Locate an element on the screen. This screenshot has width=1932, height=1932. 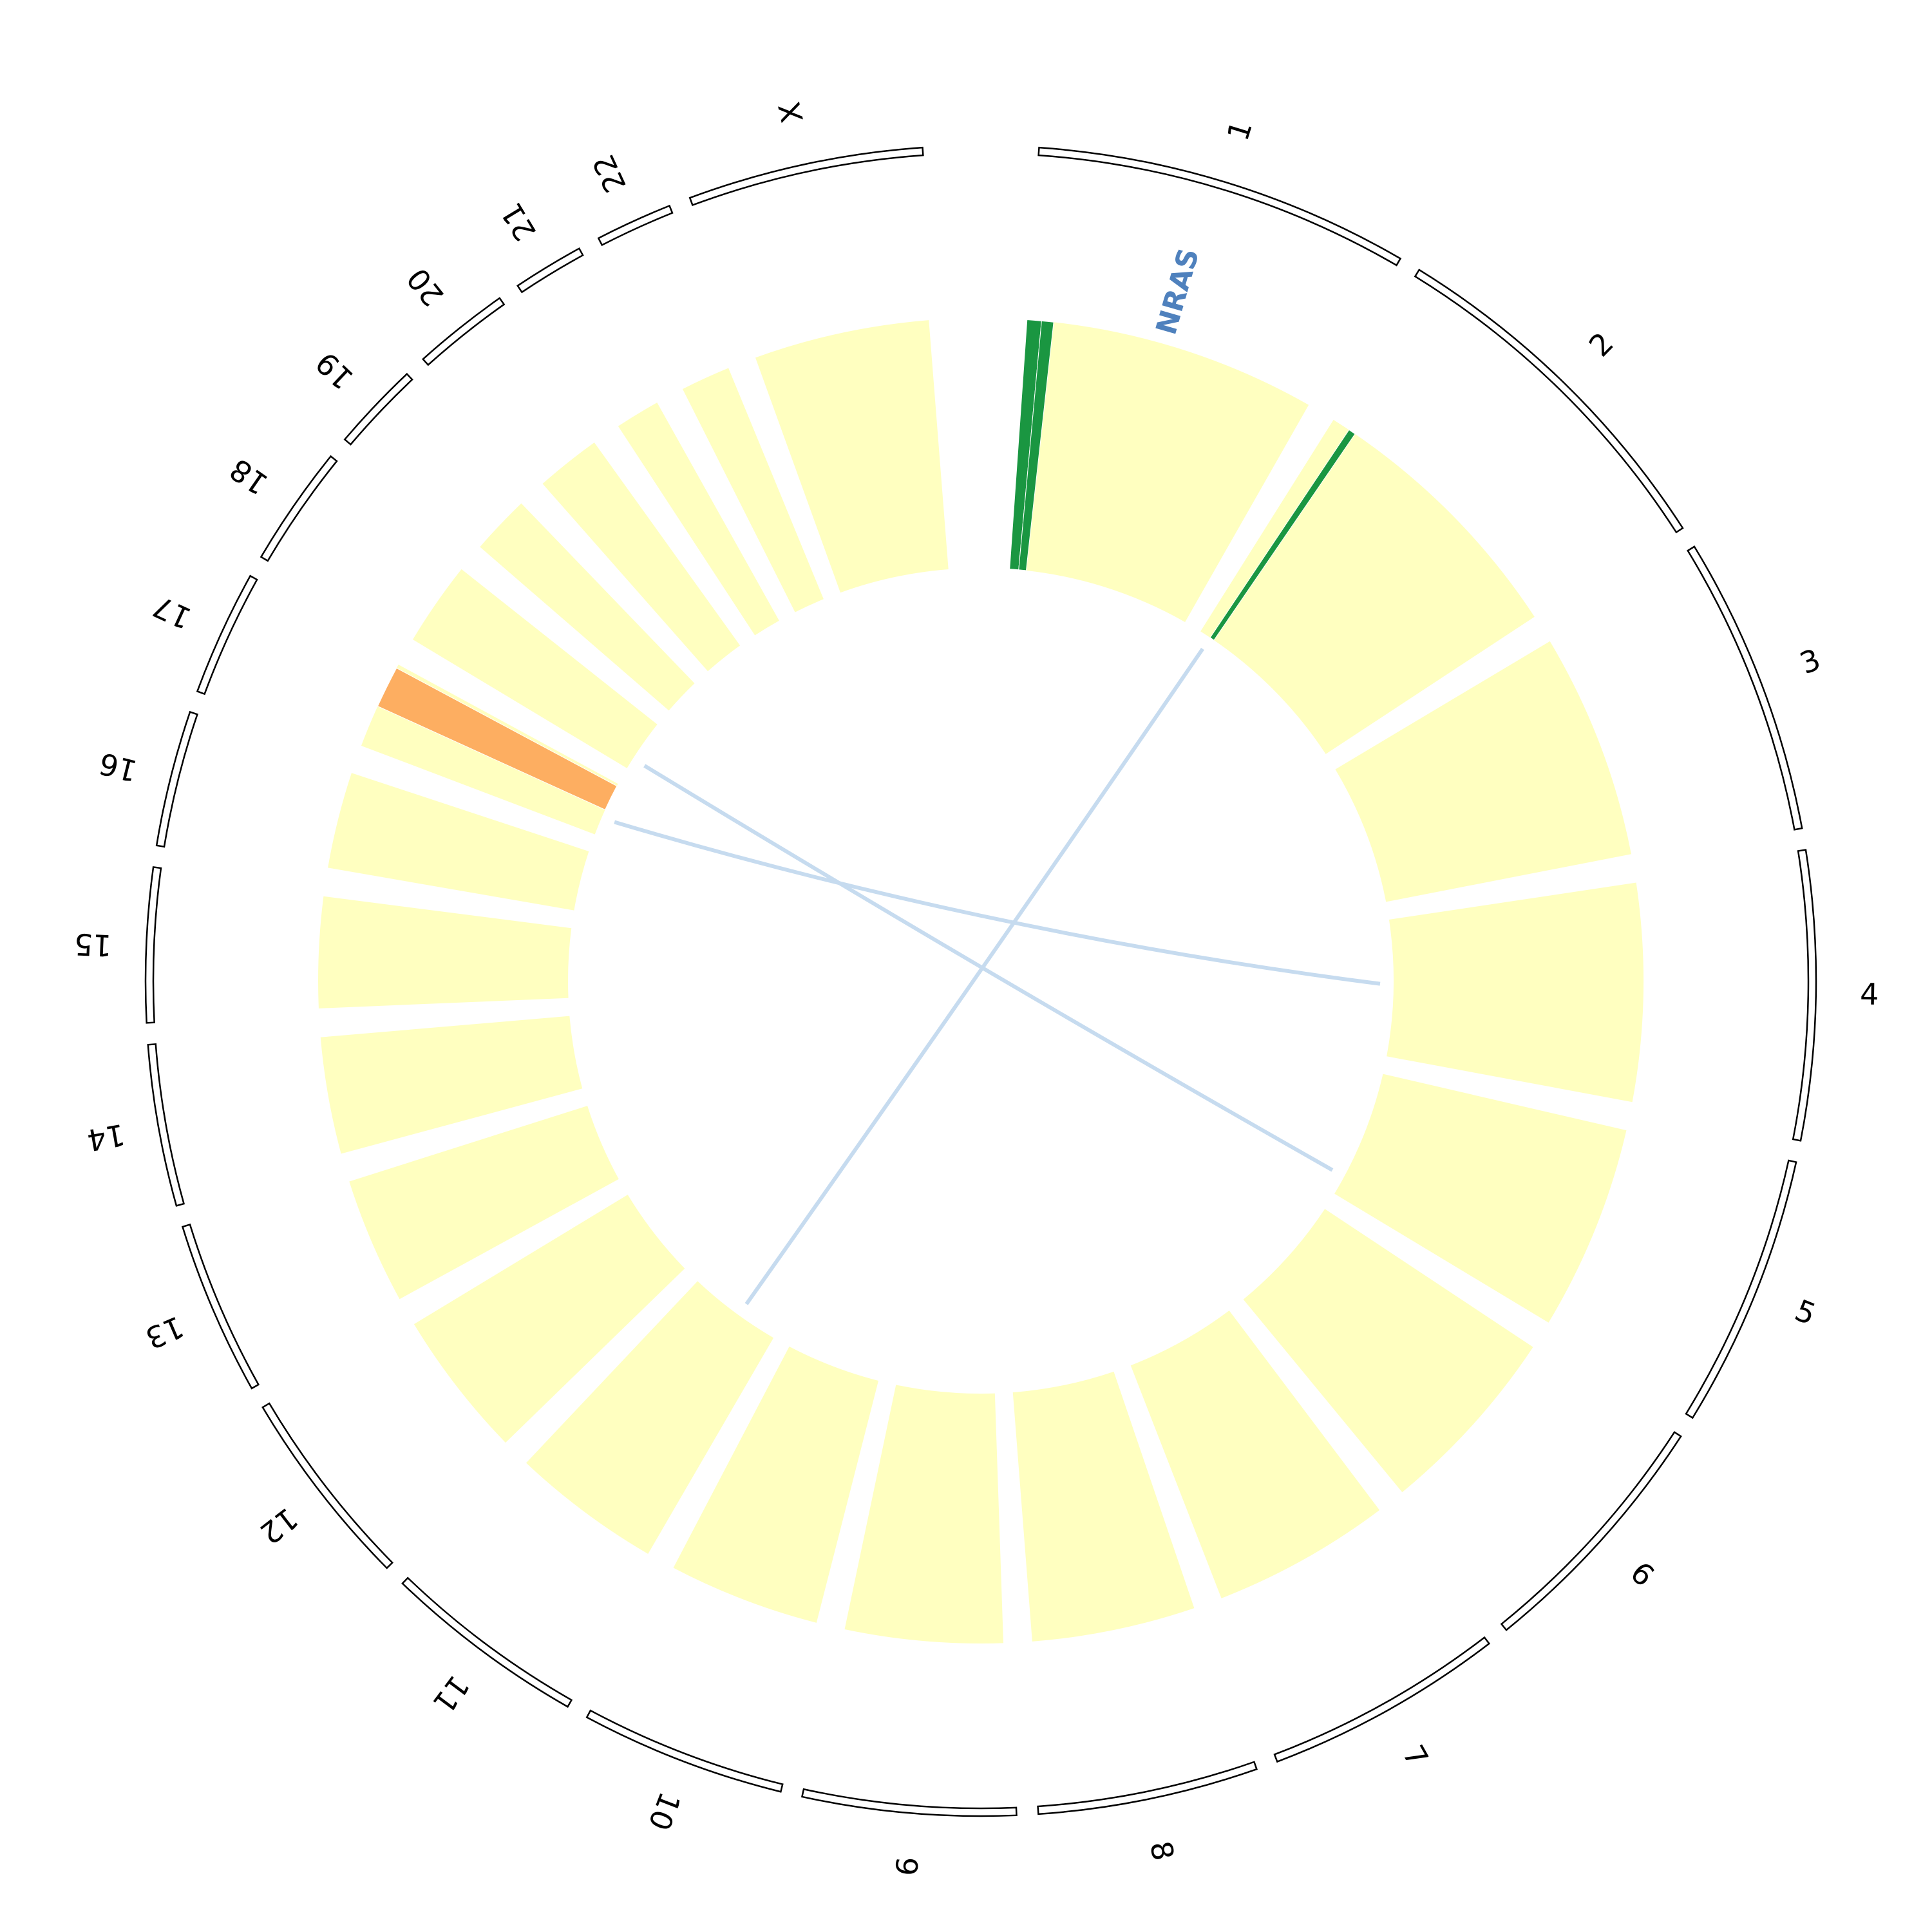
chromosome-label: 6 is located at coordinates (1642, 1574).